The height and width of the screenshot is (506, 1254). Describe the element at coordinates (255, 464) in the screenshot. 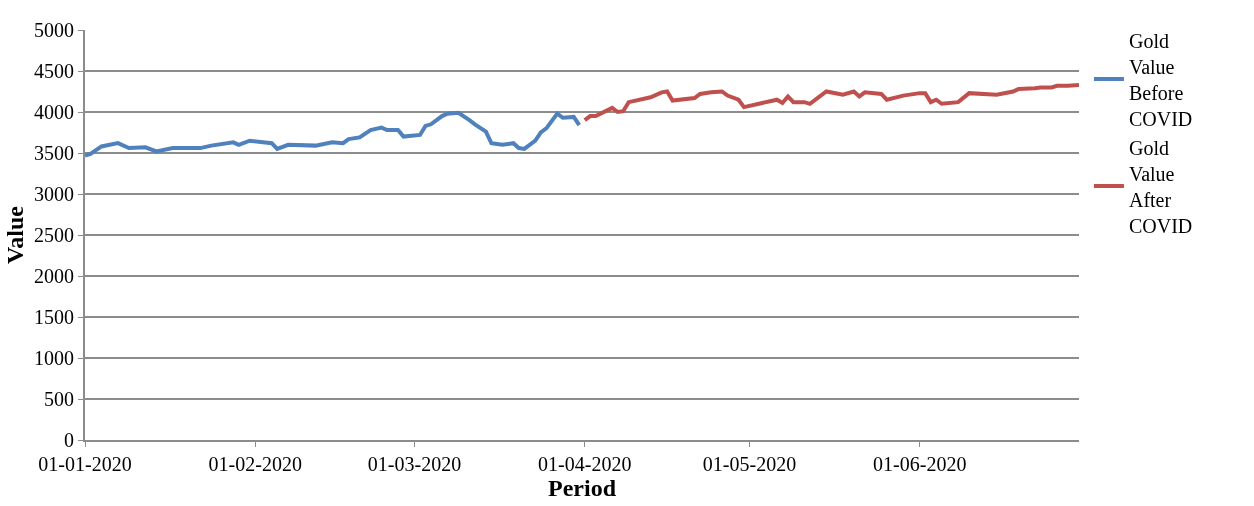

I see `x-tick-label: 01-02-2020` at that location.